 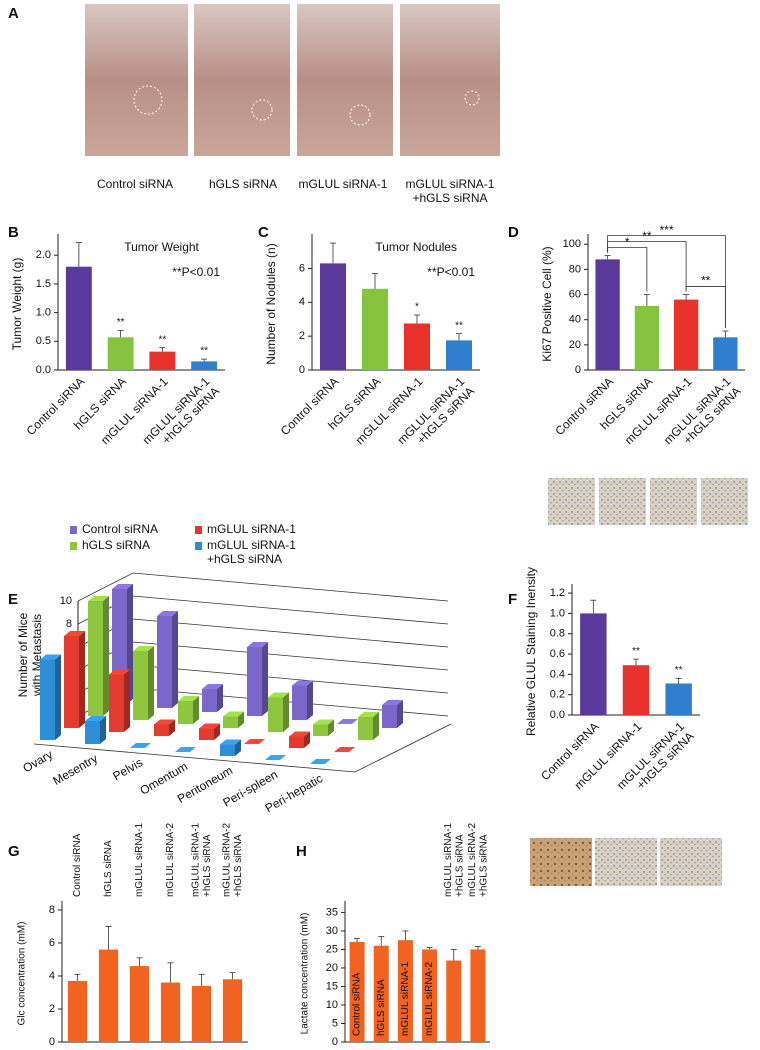 I want to click on legend-label: Control siRNA, so click(x=120, y=529).